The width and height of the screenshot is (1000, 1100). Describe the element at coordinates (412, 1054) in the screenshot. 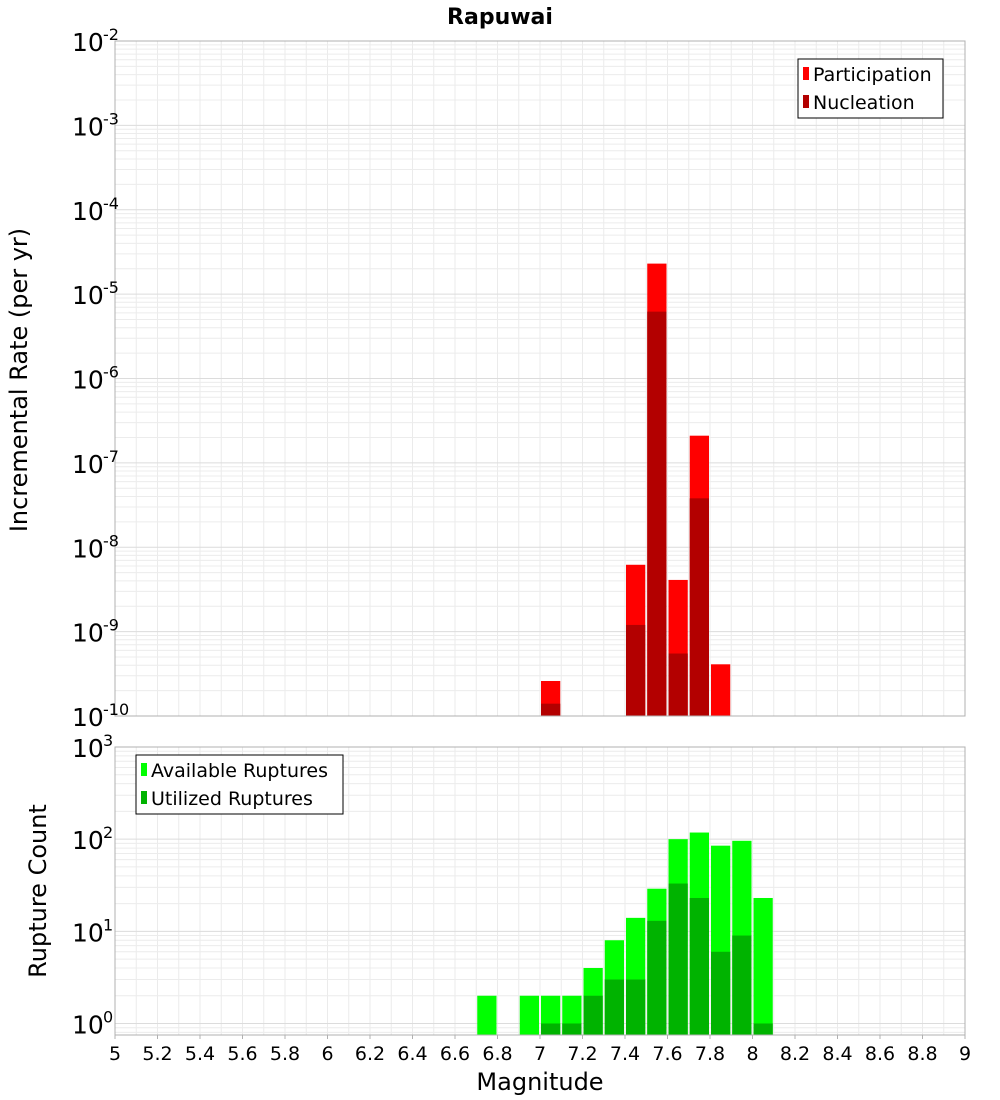

I see `x-tick-label: 6.4` at that location.